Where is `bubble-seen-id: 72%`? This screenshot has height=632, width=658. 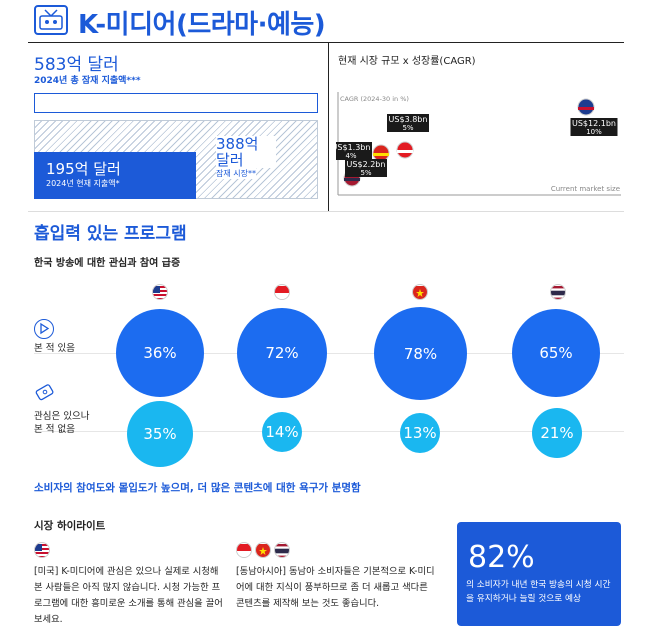 bubble-seen-id: 72% is located at coordinates (282, 353).